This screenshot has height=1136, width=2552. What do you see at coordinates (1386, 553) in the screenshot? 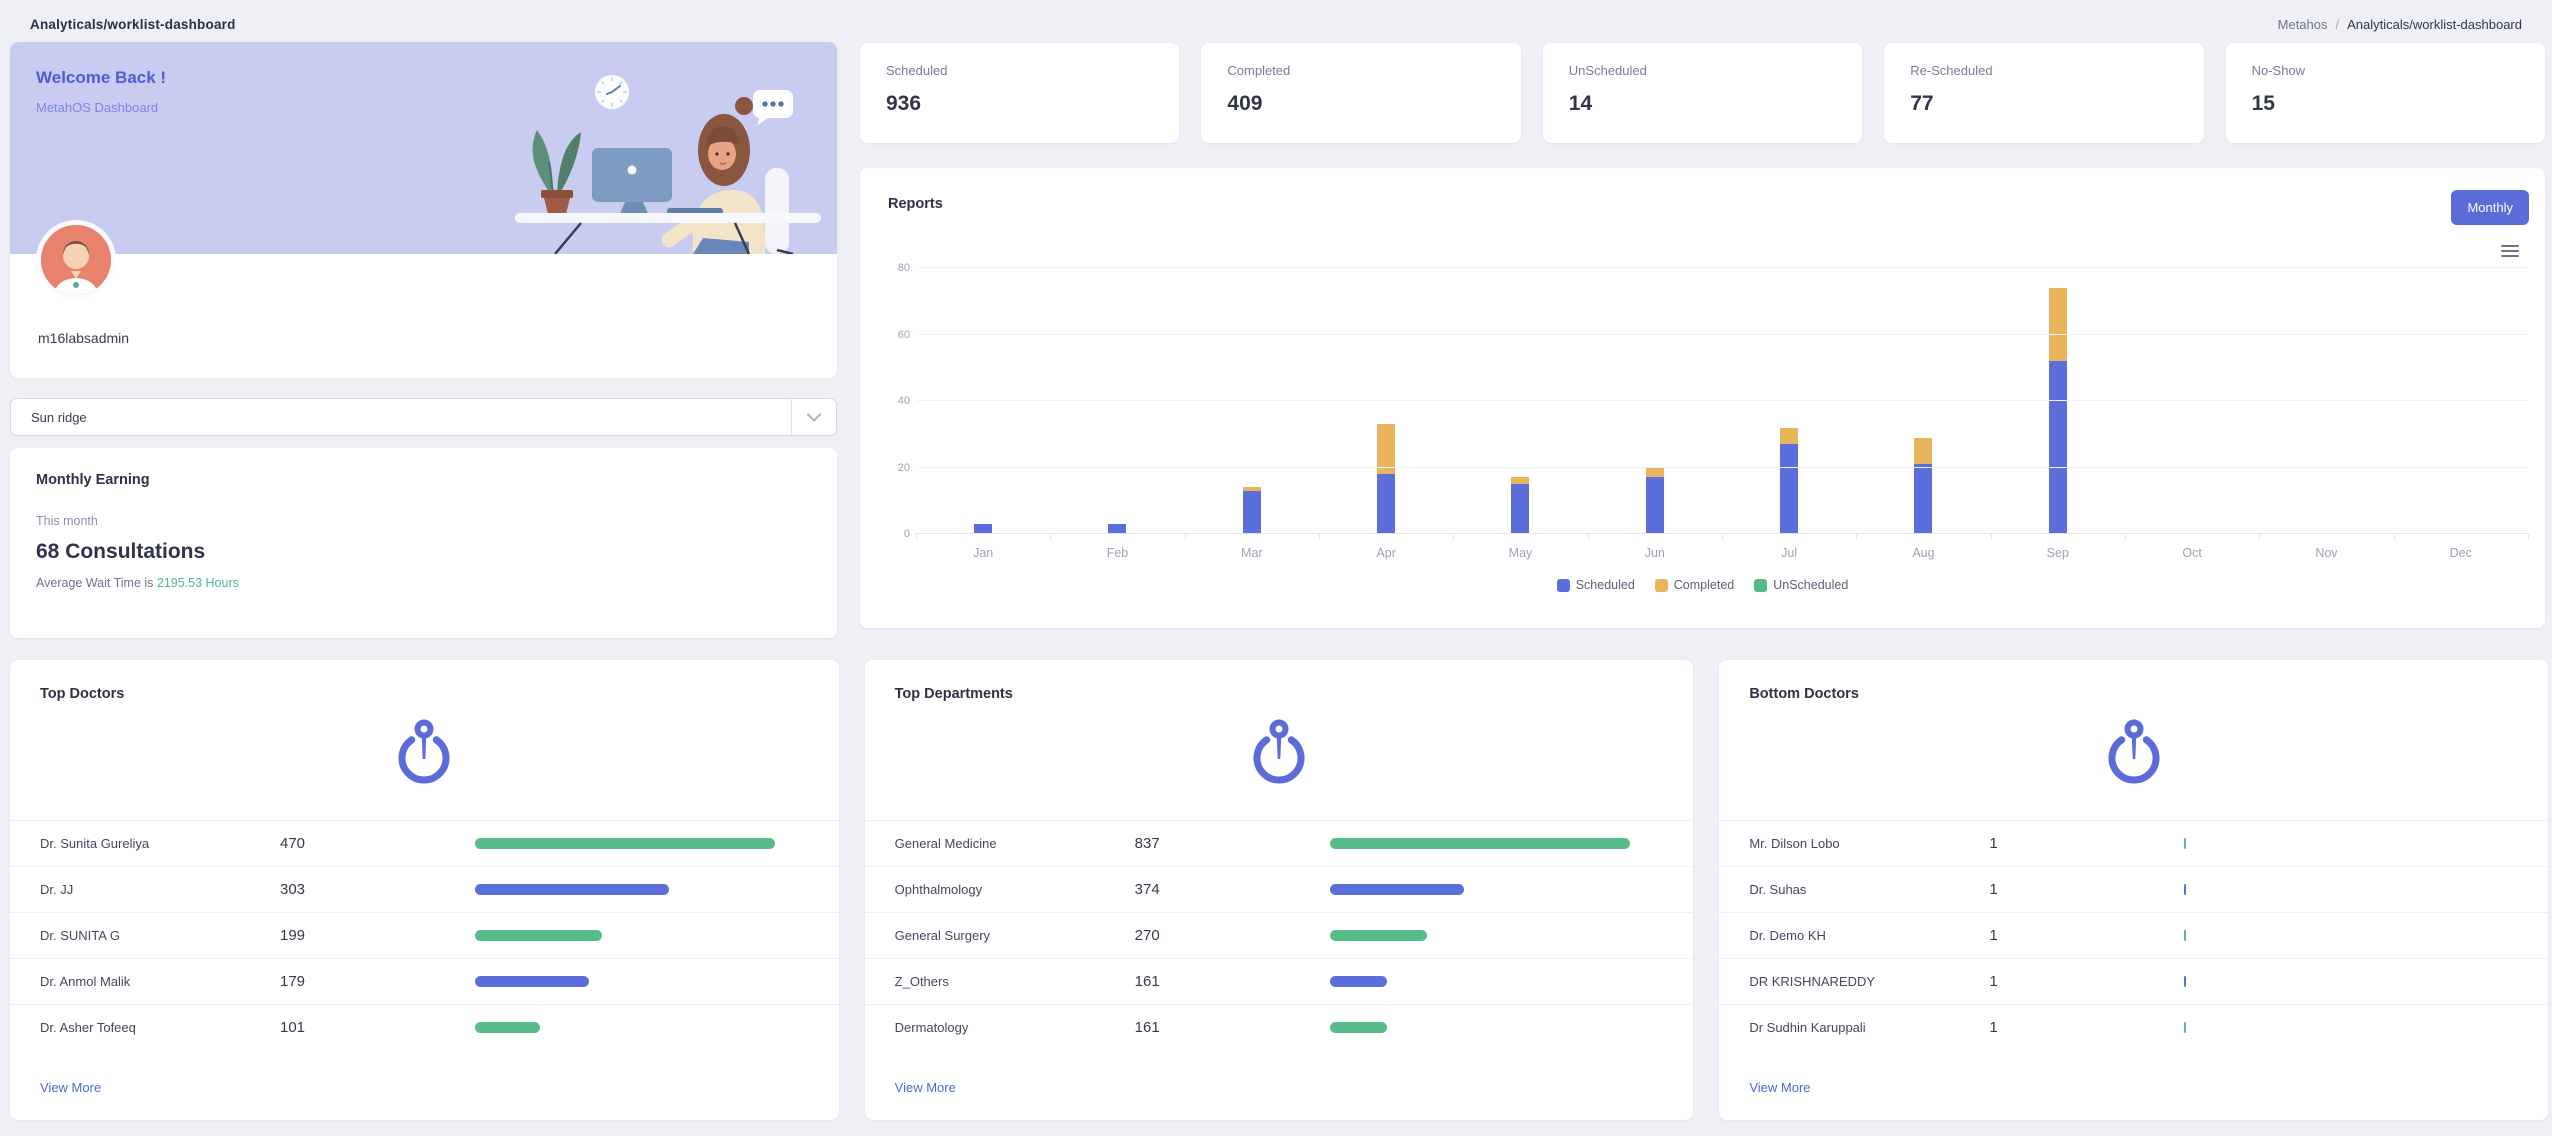
I see `chart-x-tick-label: Apr` at bounding box center [1386, 553].